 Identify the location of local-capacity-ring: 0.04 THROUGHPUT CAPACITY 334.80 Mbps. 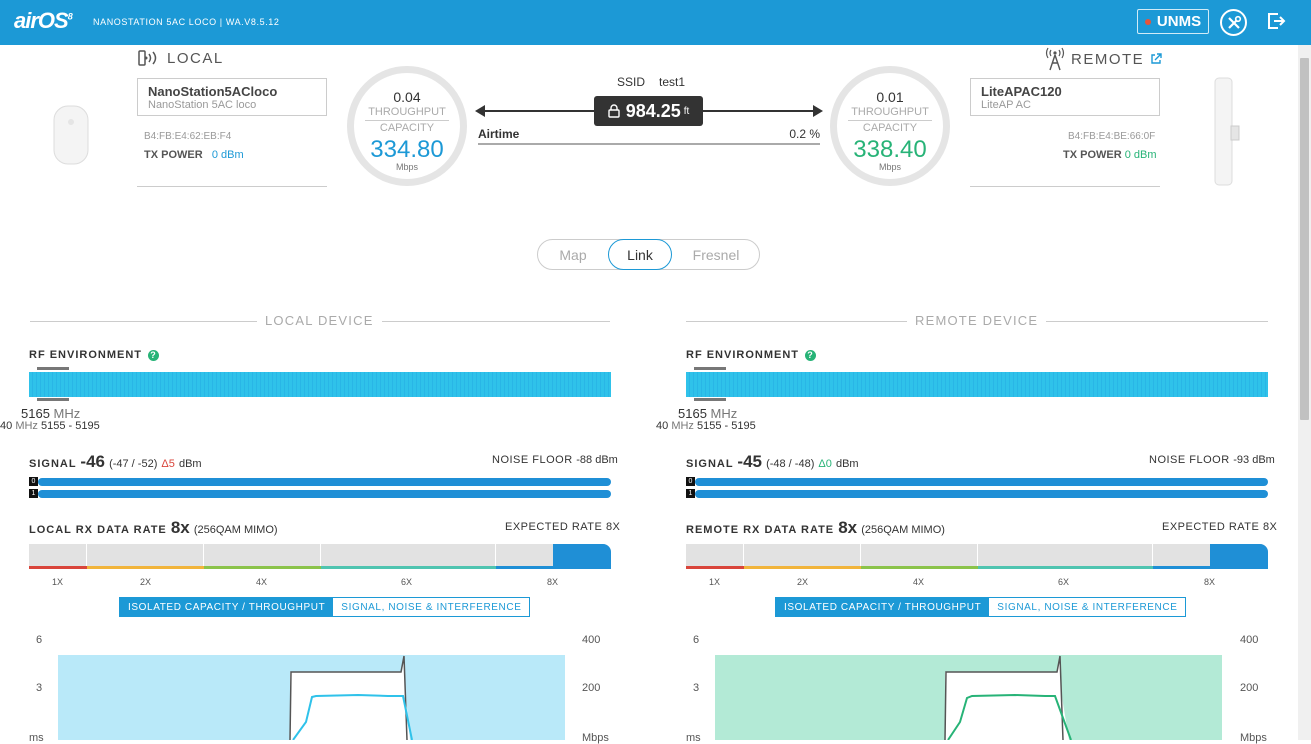
(407, 126).